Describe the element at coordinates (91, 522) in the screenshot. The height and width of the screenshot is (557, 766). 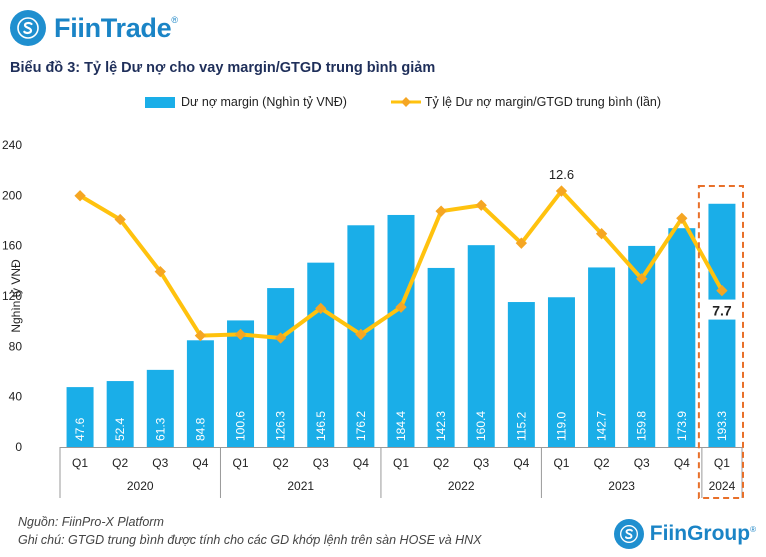
I see `footer-source: Nguồn: FiinPro-X Platform` at that location.